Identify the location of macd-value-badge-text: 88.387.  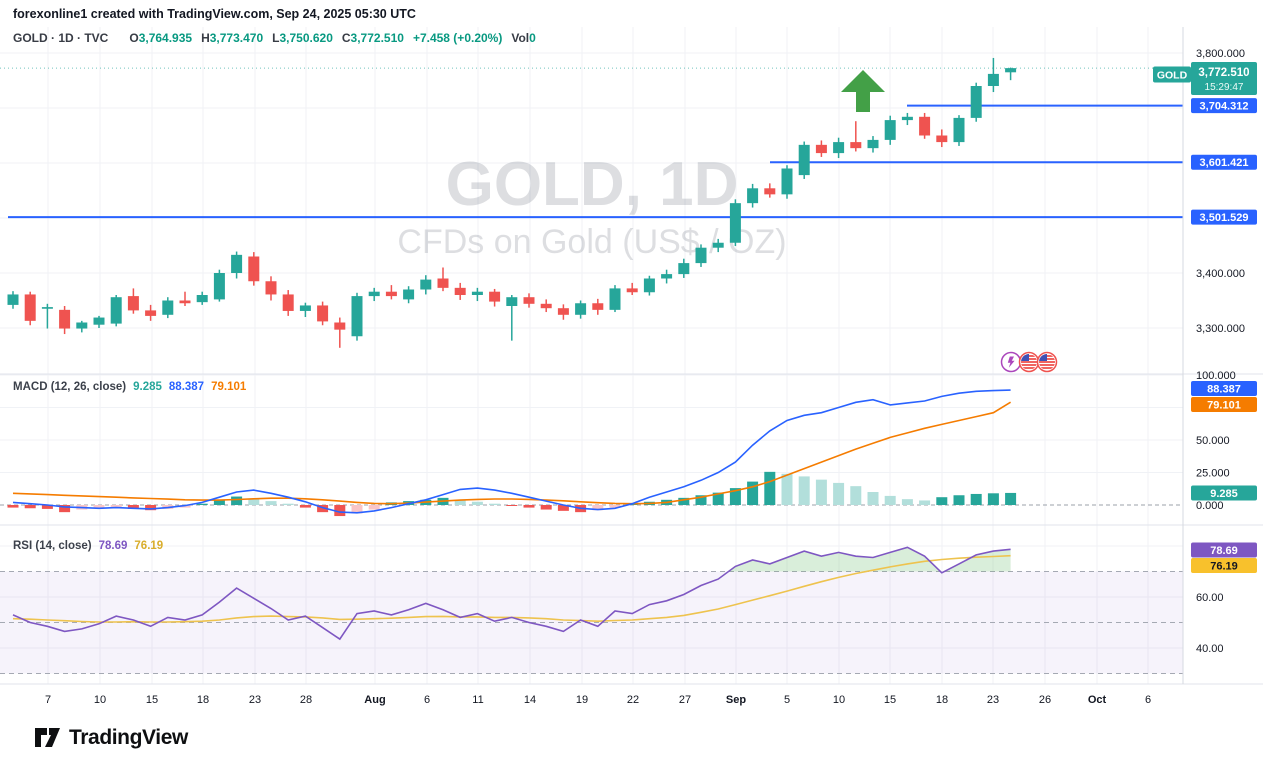
(1224, 390).